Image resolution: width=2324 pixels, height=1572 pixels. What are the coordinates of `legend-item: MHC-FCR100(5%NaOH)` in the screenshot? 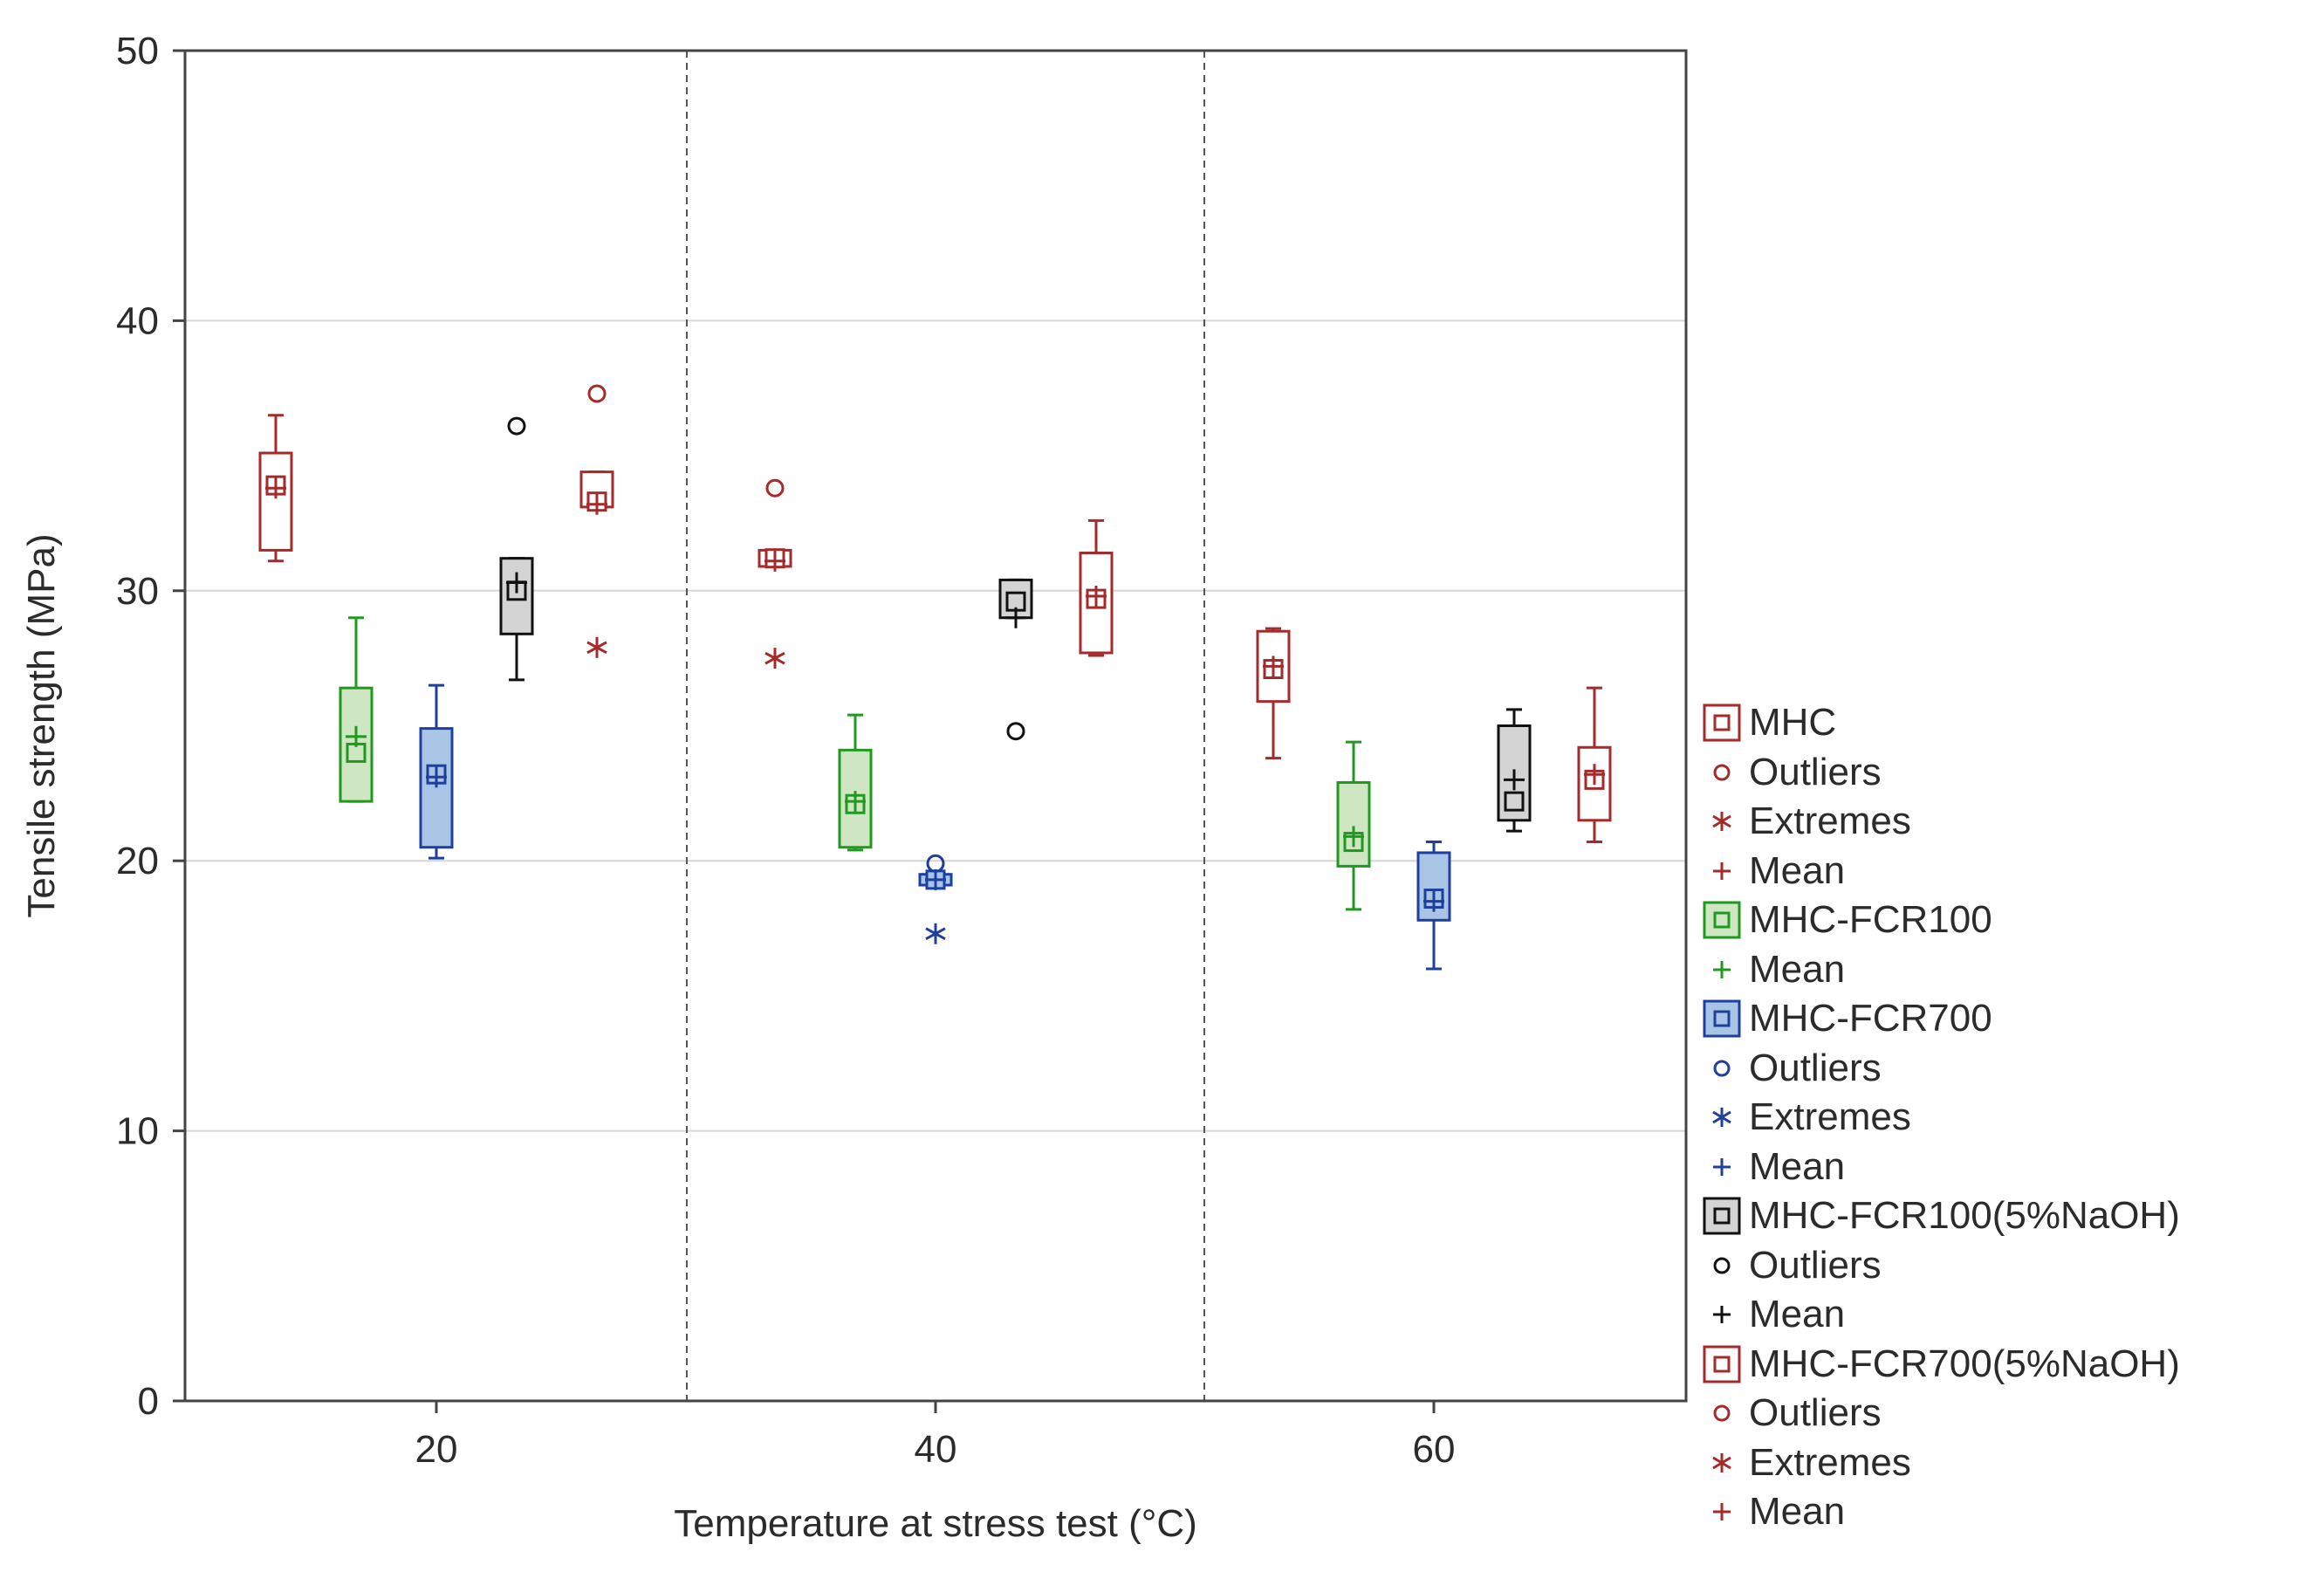 It's located at (2007, 1216).